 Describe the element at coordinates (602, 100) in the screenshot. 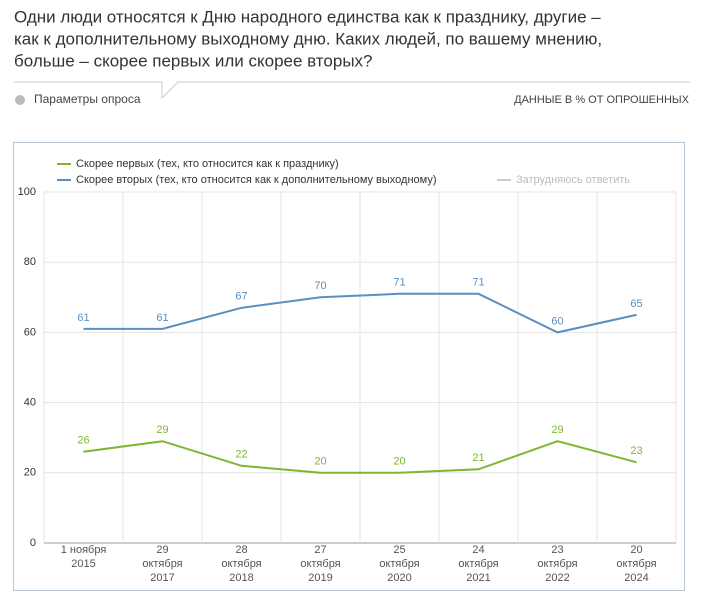

I see `units: ДАННЫЕ В % ОТ ОПРОШЕННЫХ` at that location.